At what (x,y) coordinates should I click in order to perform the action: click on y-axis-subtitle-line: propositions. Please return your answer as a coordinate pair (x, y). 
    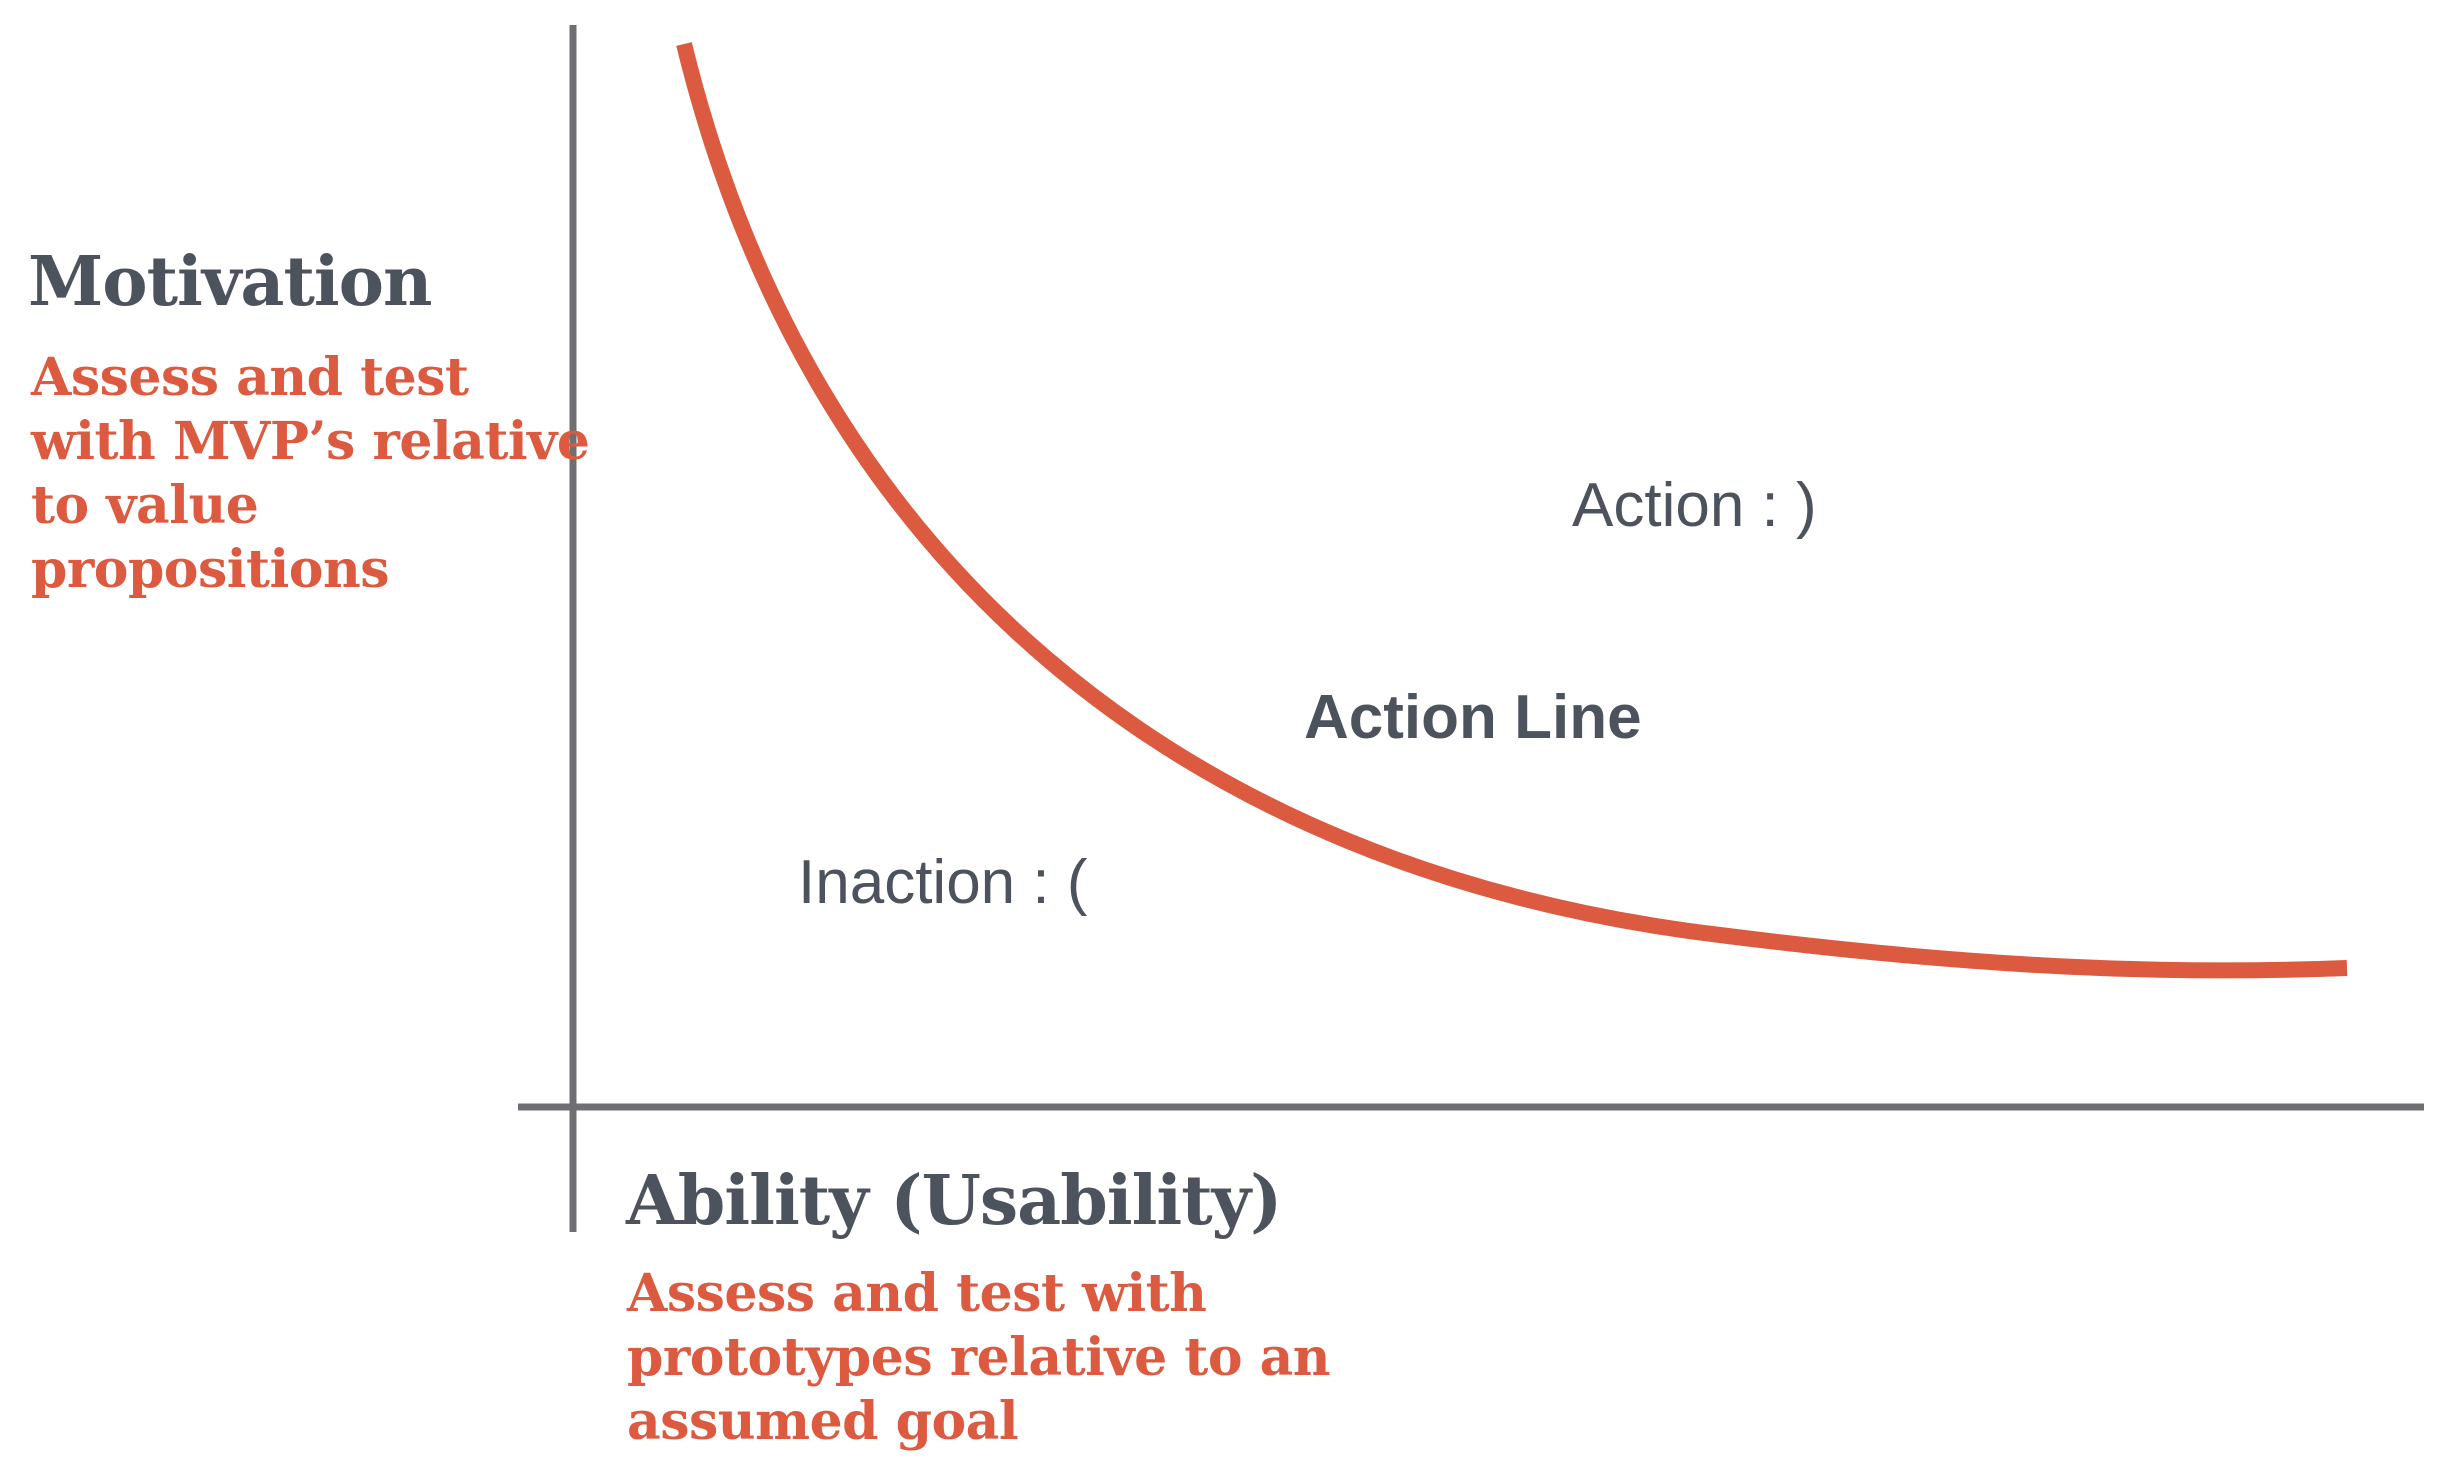
    Looking at the image, I should click on (210, 569).